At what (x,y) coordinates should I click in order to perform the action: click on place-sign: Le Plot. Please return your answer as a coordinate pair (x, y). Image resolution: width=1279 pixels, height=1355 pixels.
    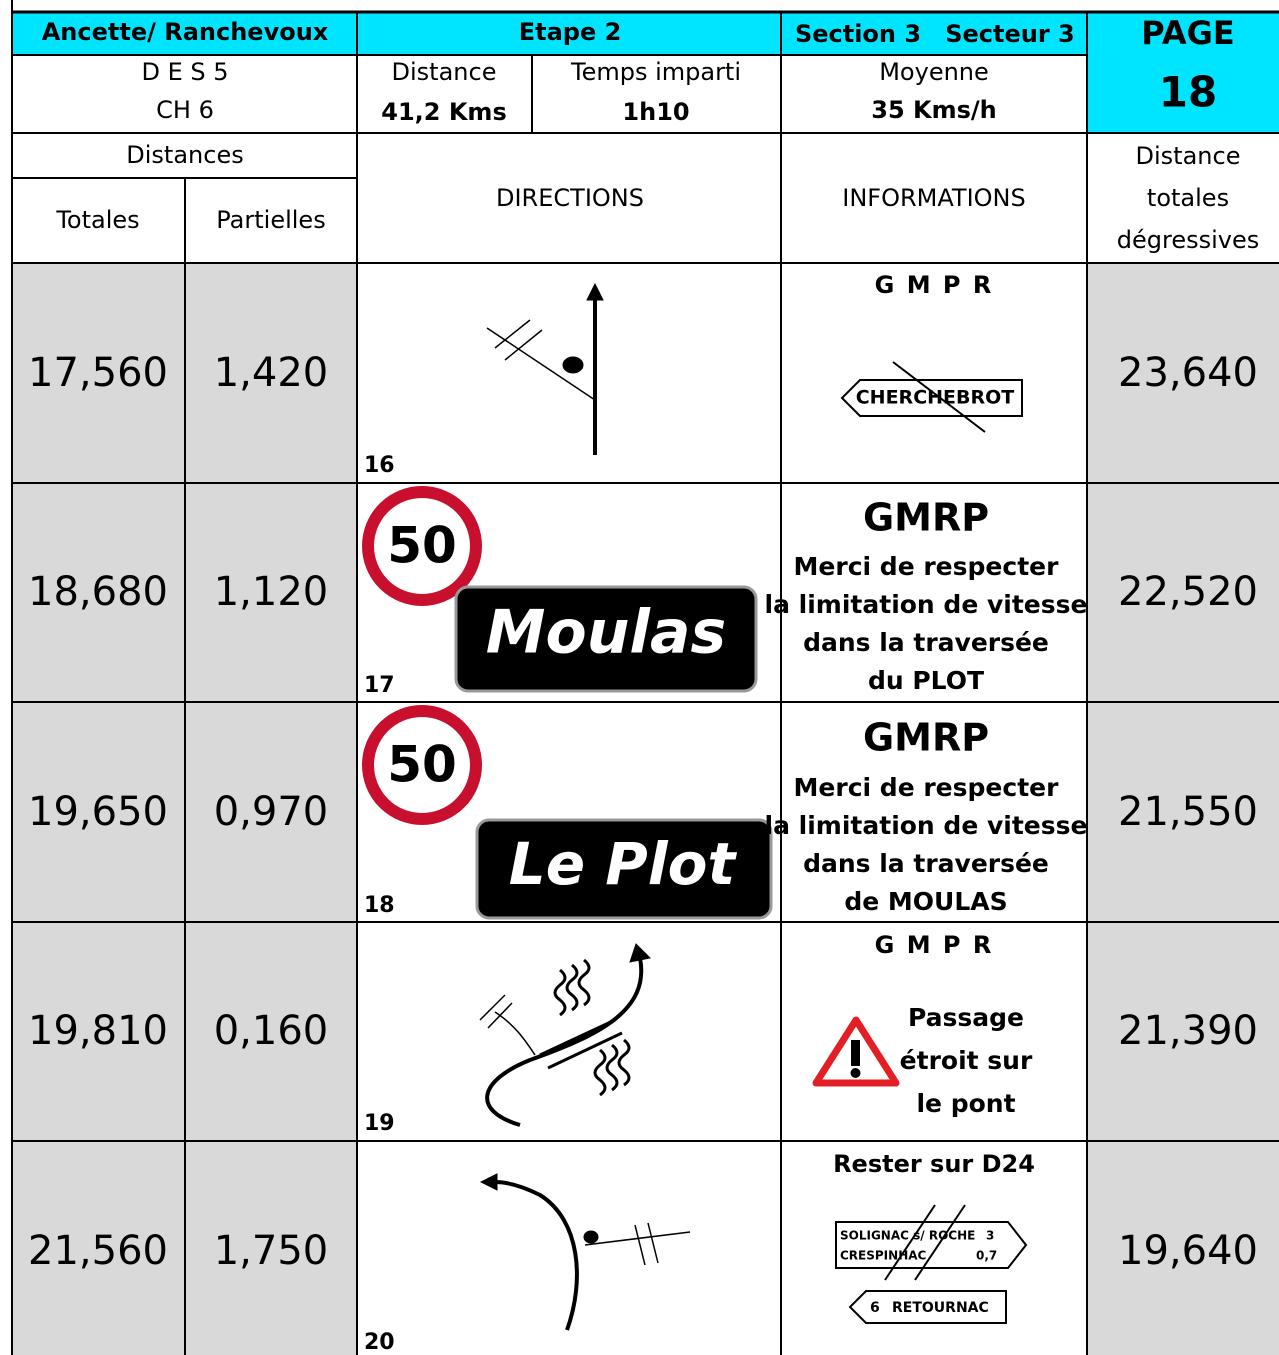
    Looking at the image, I should click on (624, 869).